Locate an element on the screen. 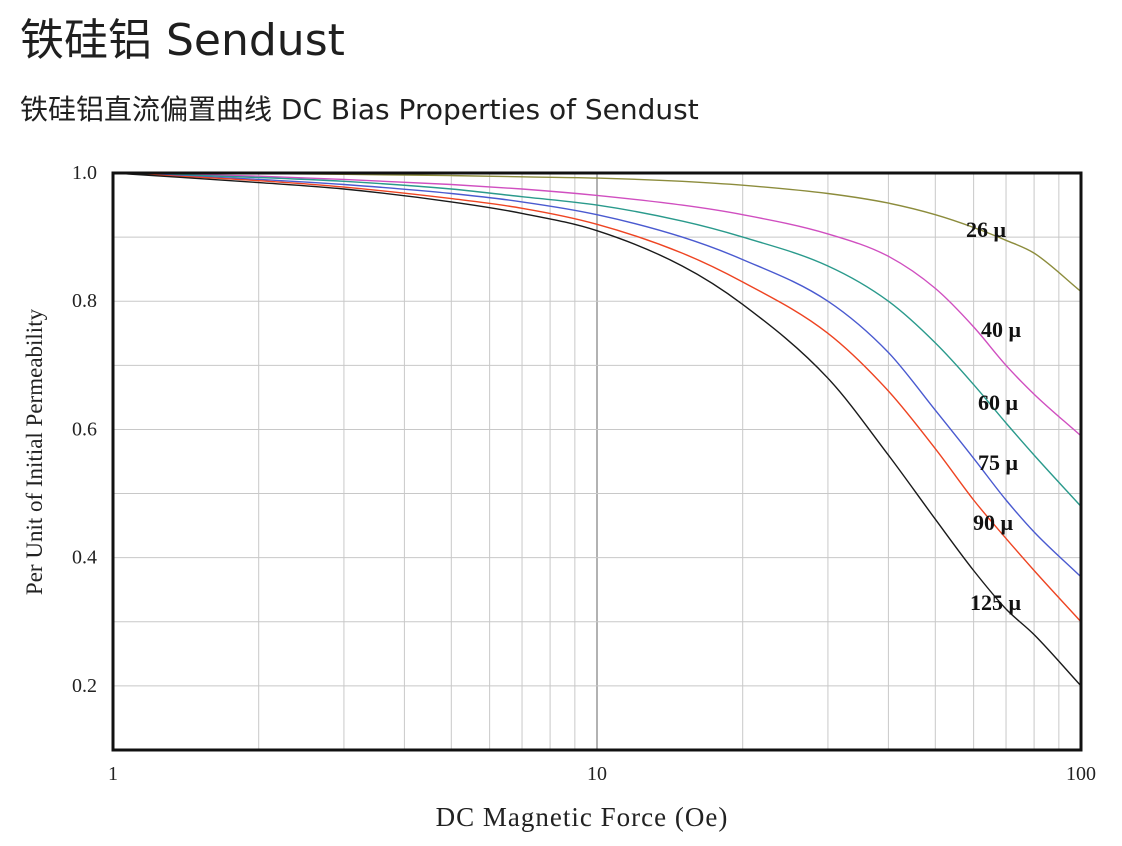 This screenshot has width=1122, height=846. x-tick-label: 1 is located at coordinates (113, 774).